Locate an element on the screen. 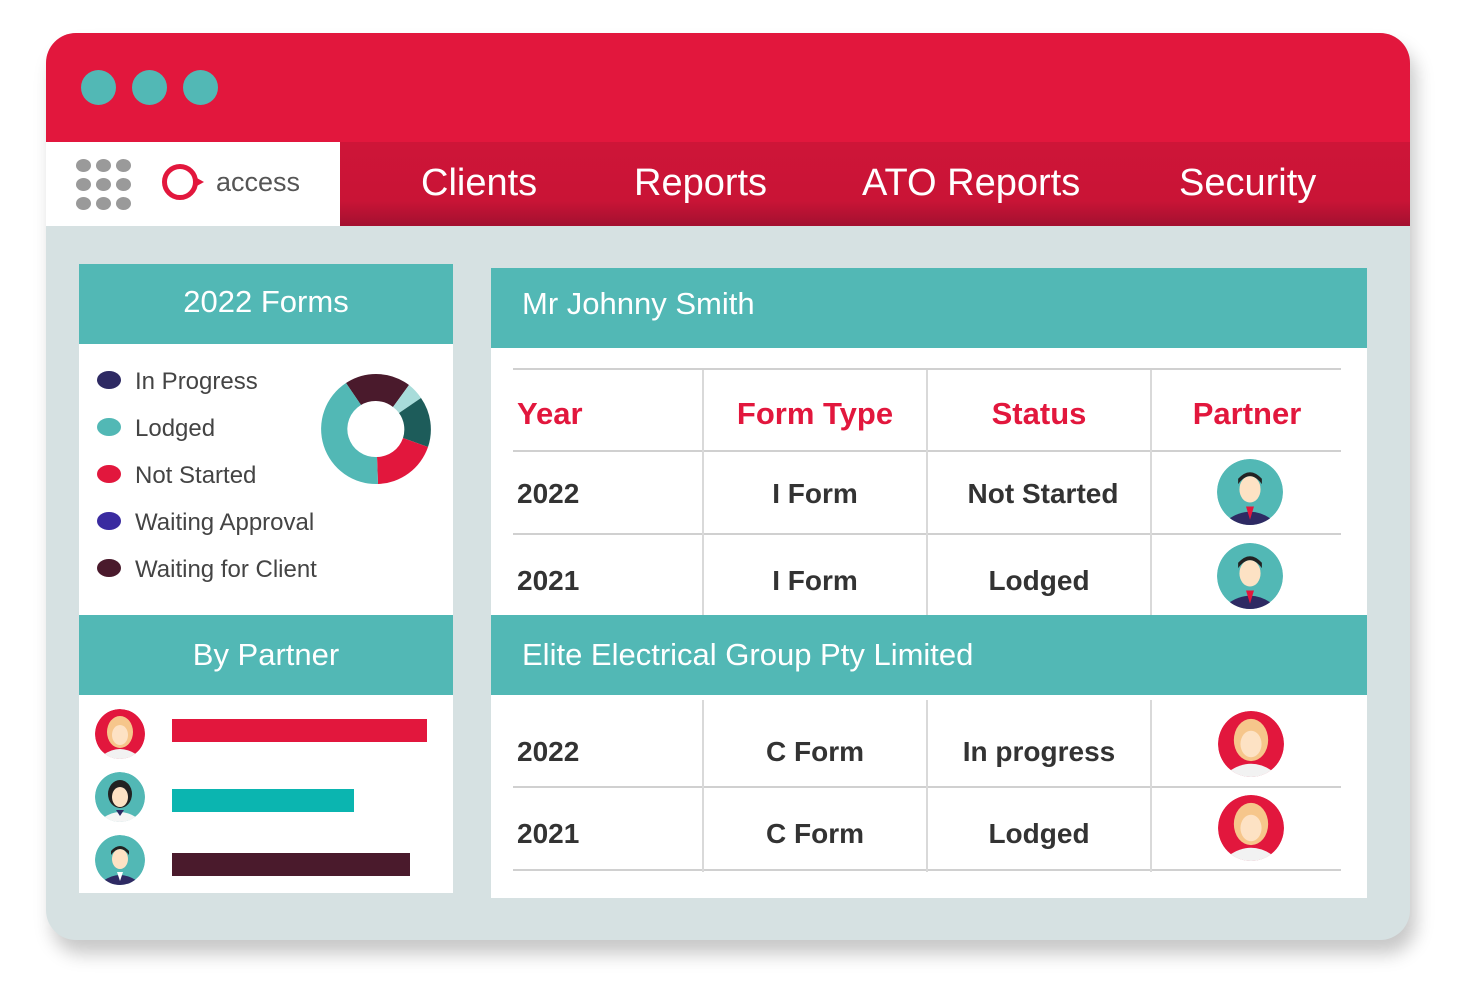  column-header-status: Status is located at coordinates (1039, 413).